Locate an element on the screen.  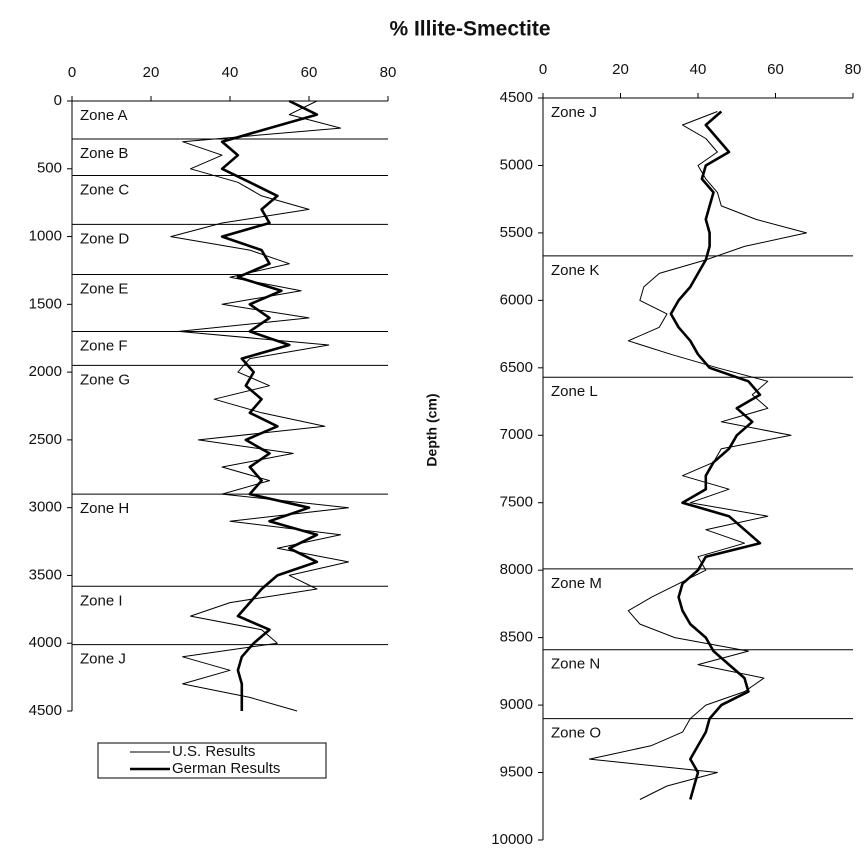
y-tick-label: 2000 is located at coordinates (45, 371).